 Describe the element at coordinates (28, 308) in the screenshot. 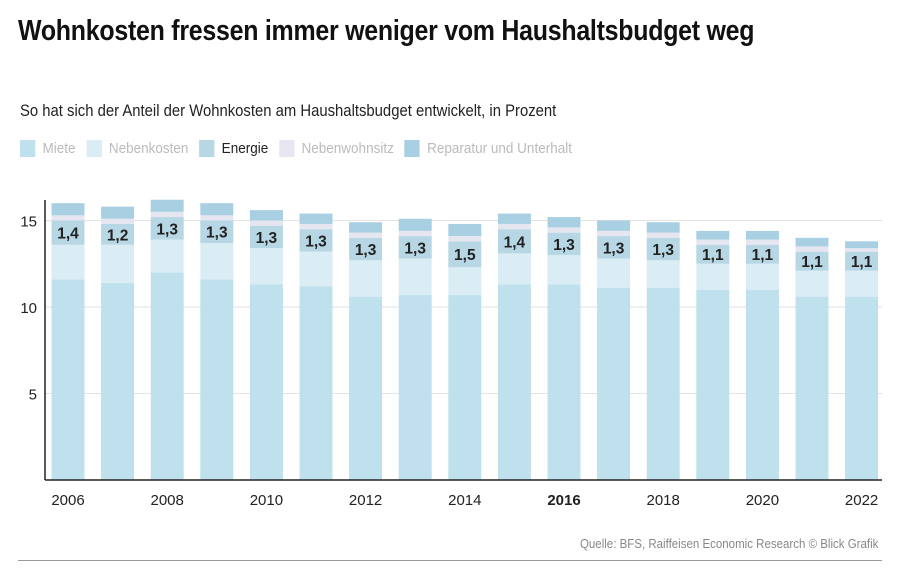

I see `y-tick-label: 10` at that location.